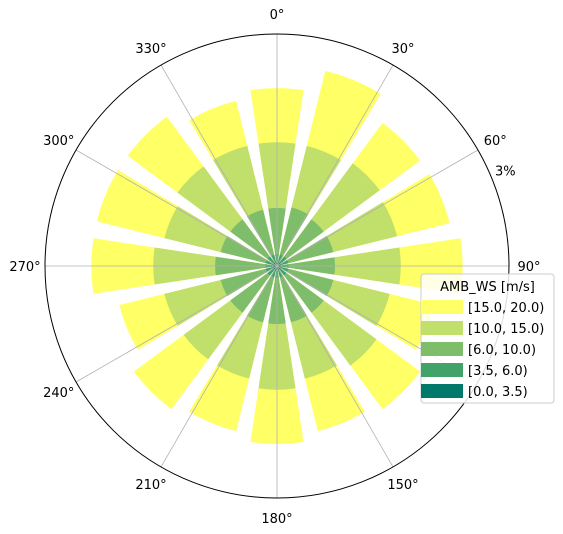 The width and height of the screenshot is (563, 534). I want to click on angle-tick-label: 240°, so click(58, 393).